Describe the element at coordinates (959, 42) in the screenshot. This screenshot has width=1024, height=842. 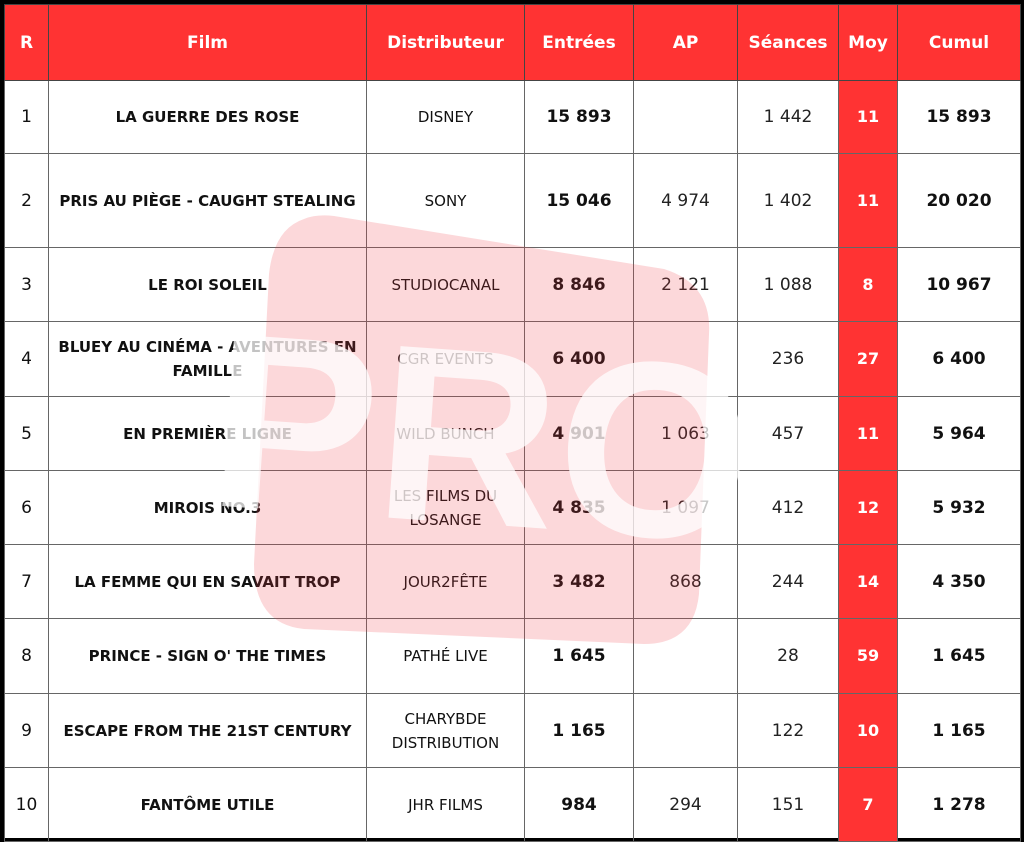
I see `header-cumulative: Cumul` at that location.